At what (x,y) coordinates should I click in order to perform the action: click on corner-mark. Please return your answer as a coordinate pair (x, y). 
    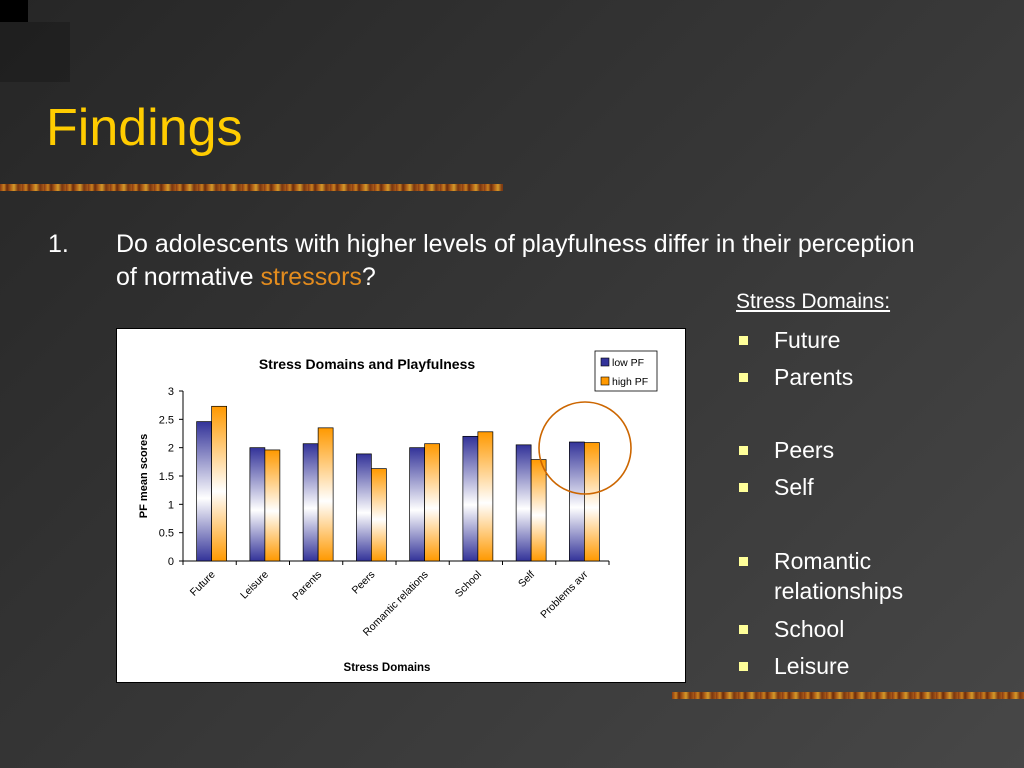
    Looking at the image, I should click on (14, 11).